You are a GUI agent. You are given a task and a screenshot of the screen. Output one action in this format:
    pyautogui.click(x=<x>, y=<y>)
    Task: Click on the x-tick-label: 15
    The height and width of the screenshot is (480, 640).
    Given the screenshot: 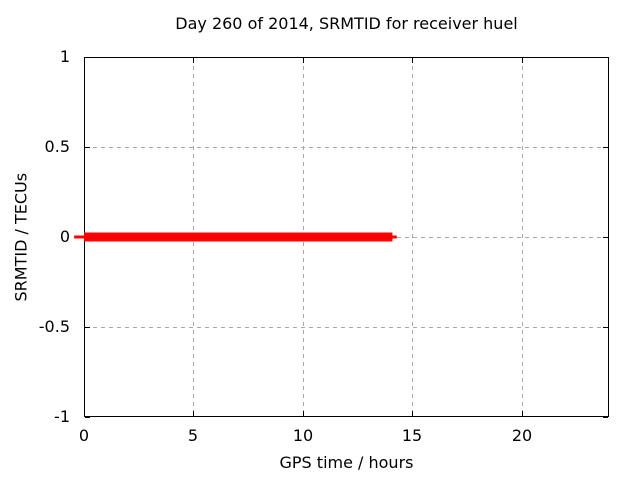 What is the action you would take?
    pyautogui.click(x=412, y=435)
    